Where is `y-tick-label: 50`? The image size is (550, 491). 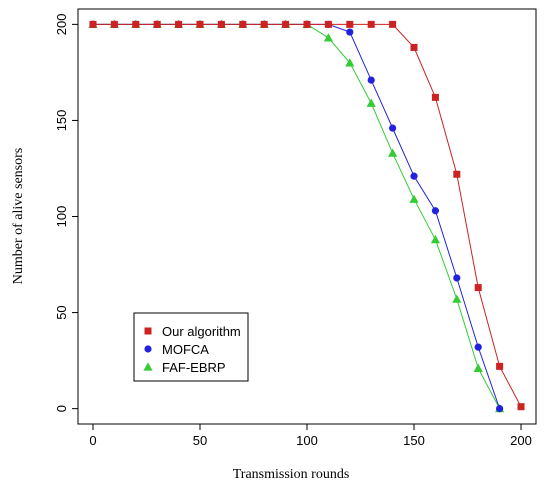
y-tick-label: 50 is located at coordinates (61, 312).